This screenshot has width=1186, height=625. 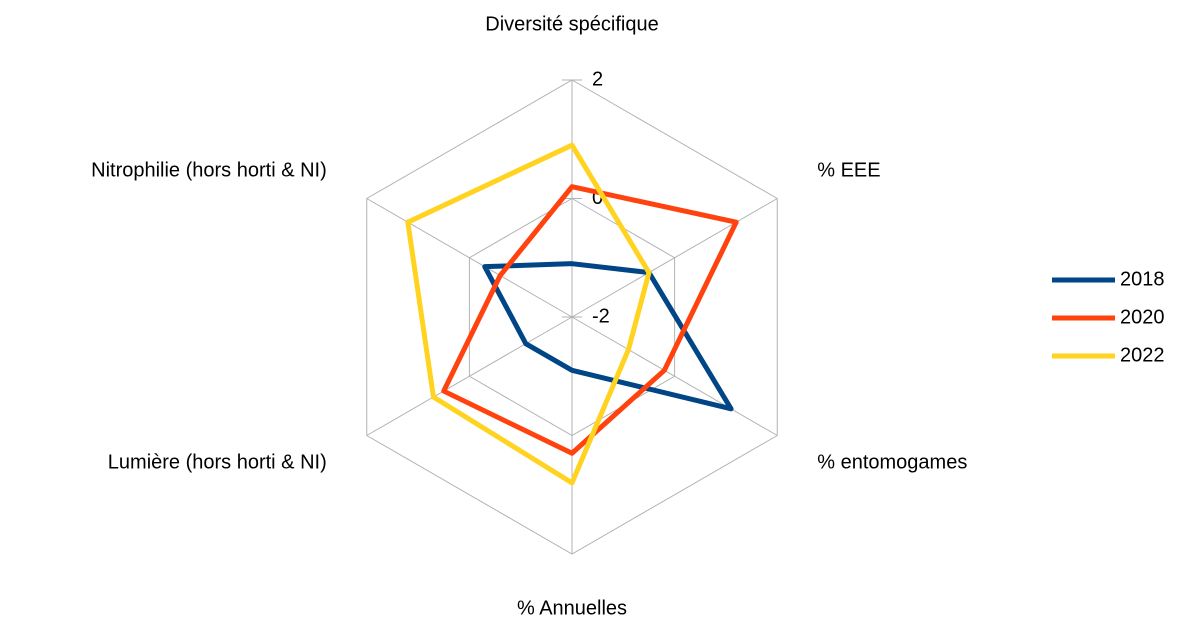 What do you see at coordinates (1142, 279) in the screenshot?
I see `legend-label: 2018` at bounding box center [1142, 279].